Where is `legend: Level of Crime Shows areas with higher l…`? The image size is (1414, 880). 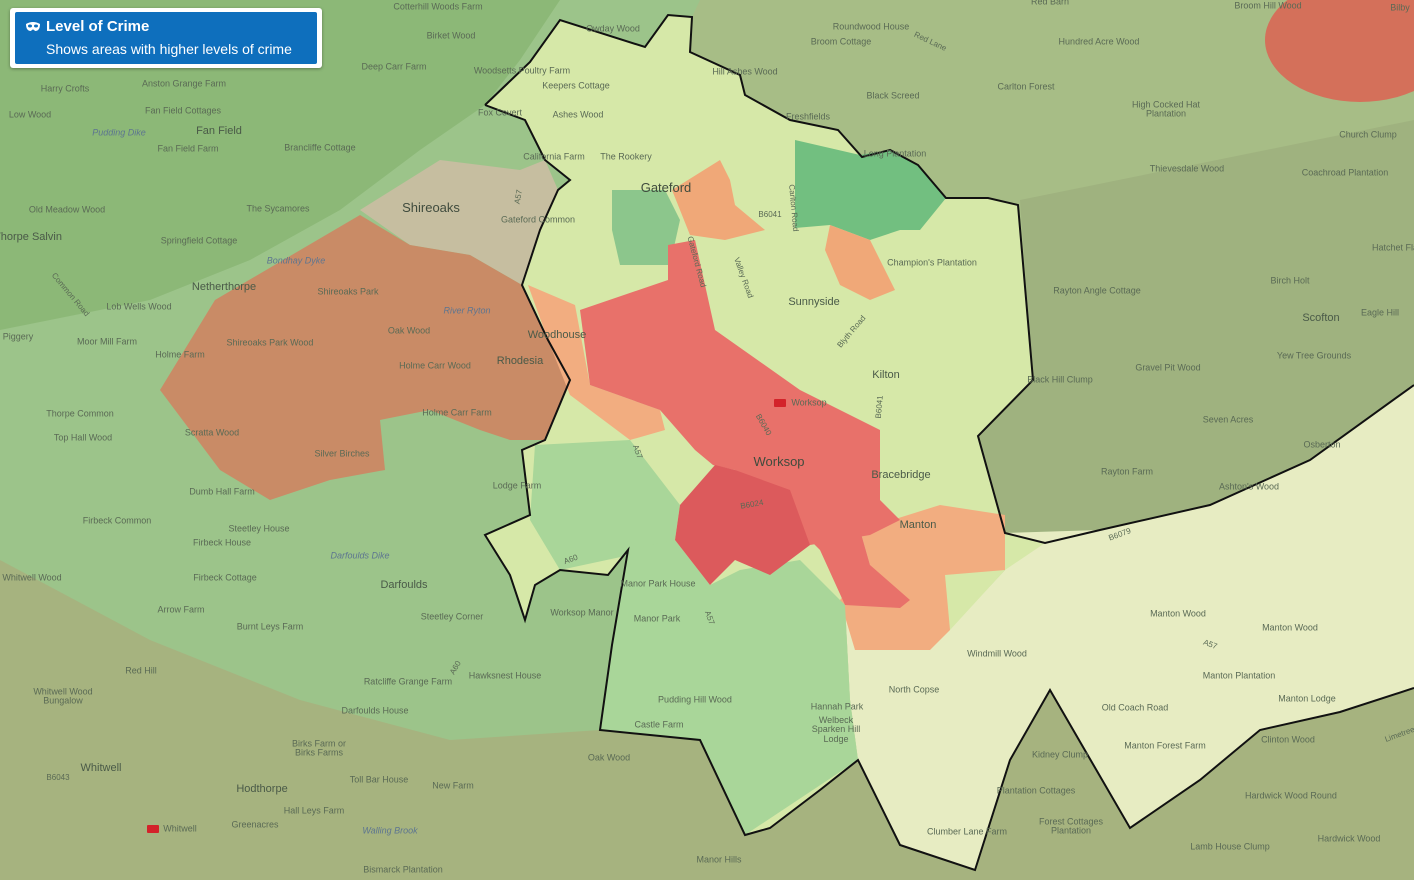 legend: Level of Crime Shows areas with higher l… is located at coordinates (166, 38).